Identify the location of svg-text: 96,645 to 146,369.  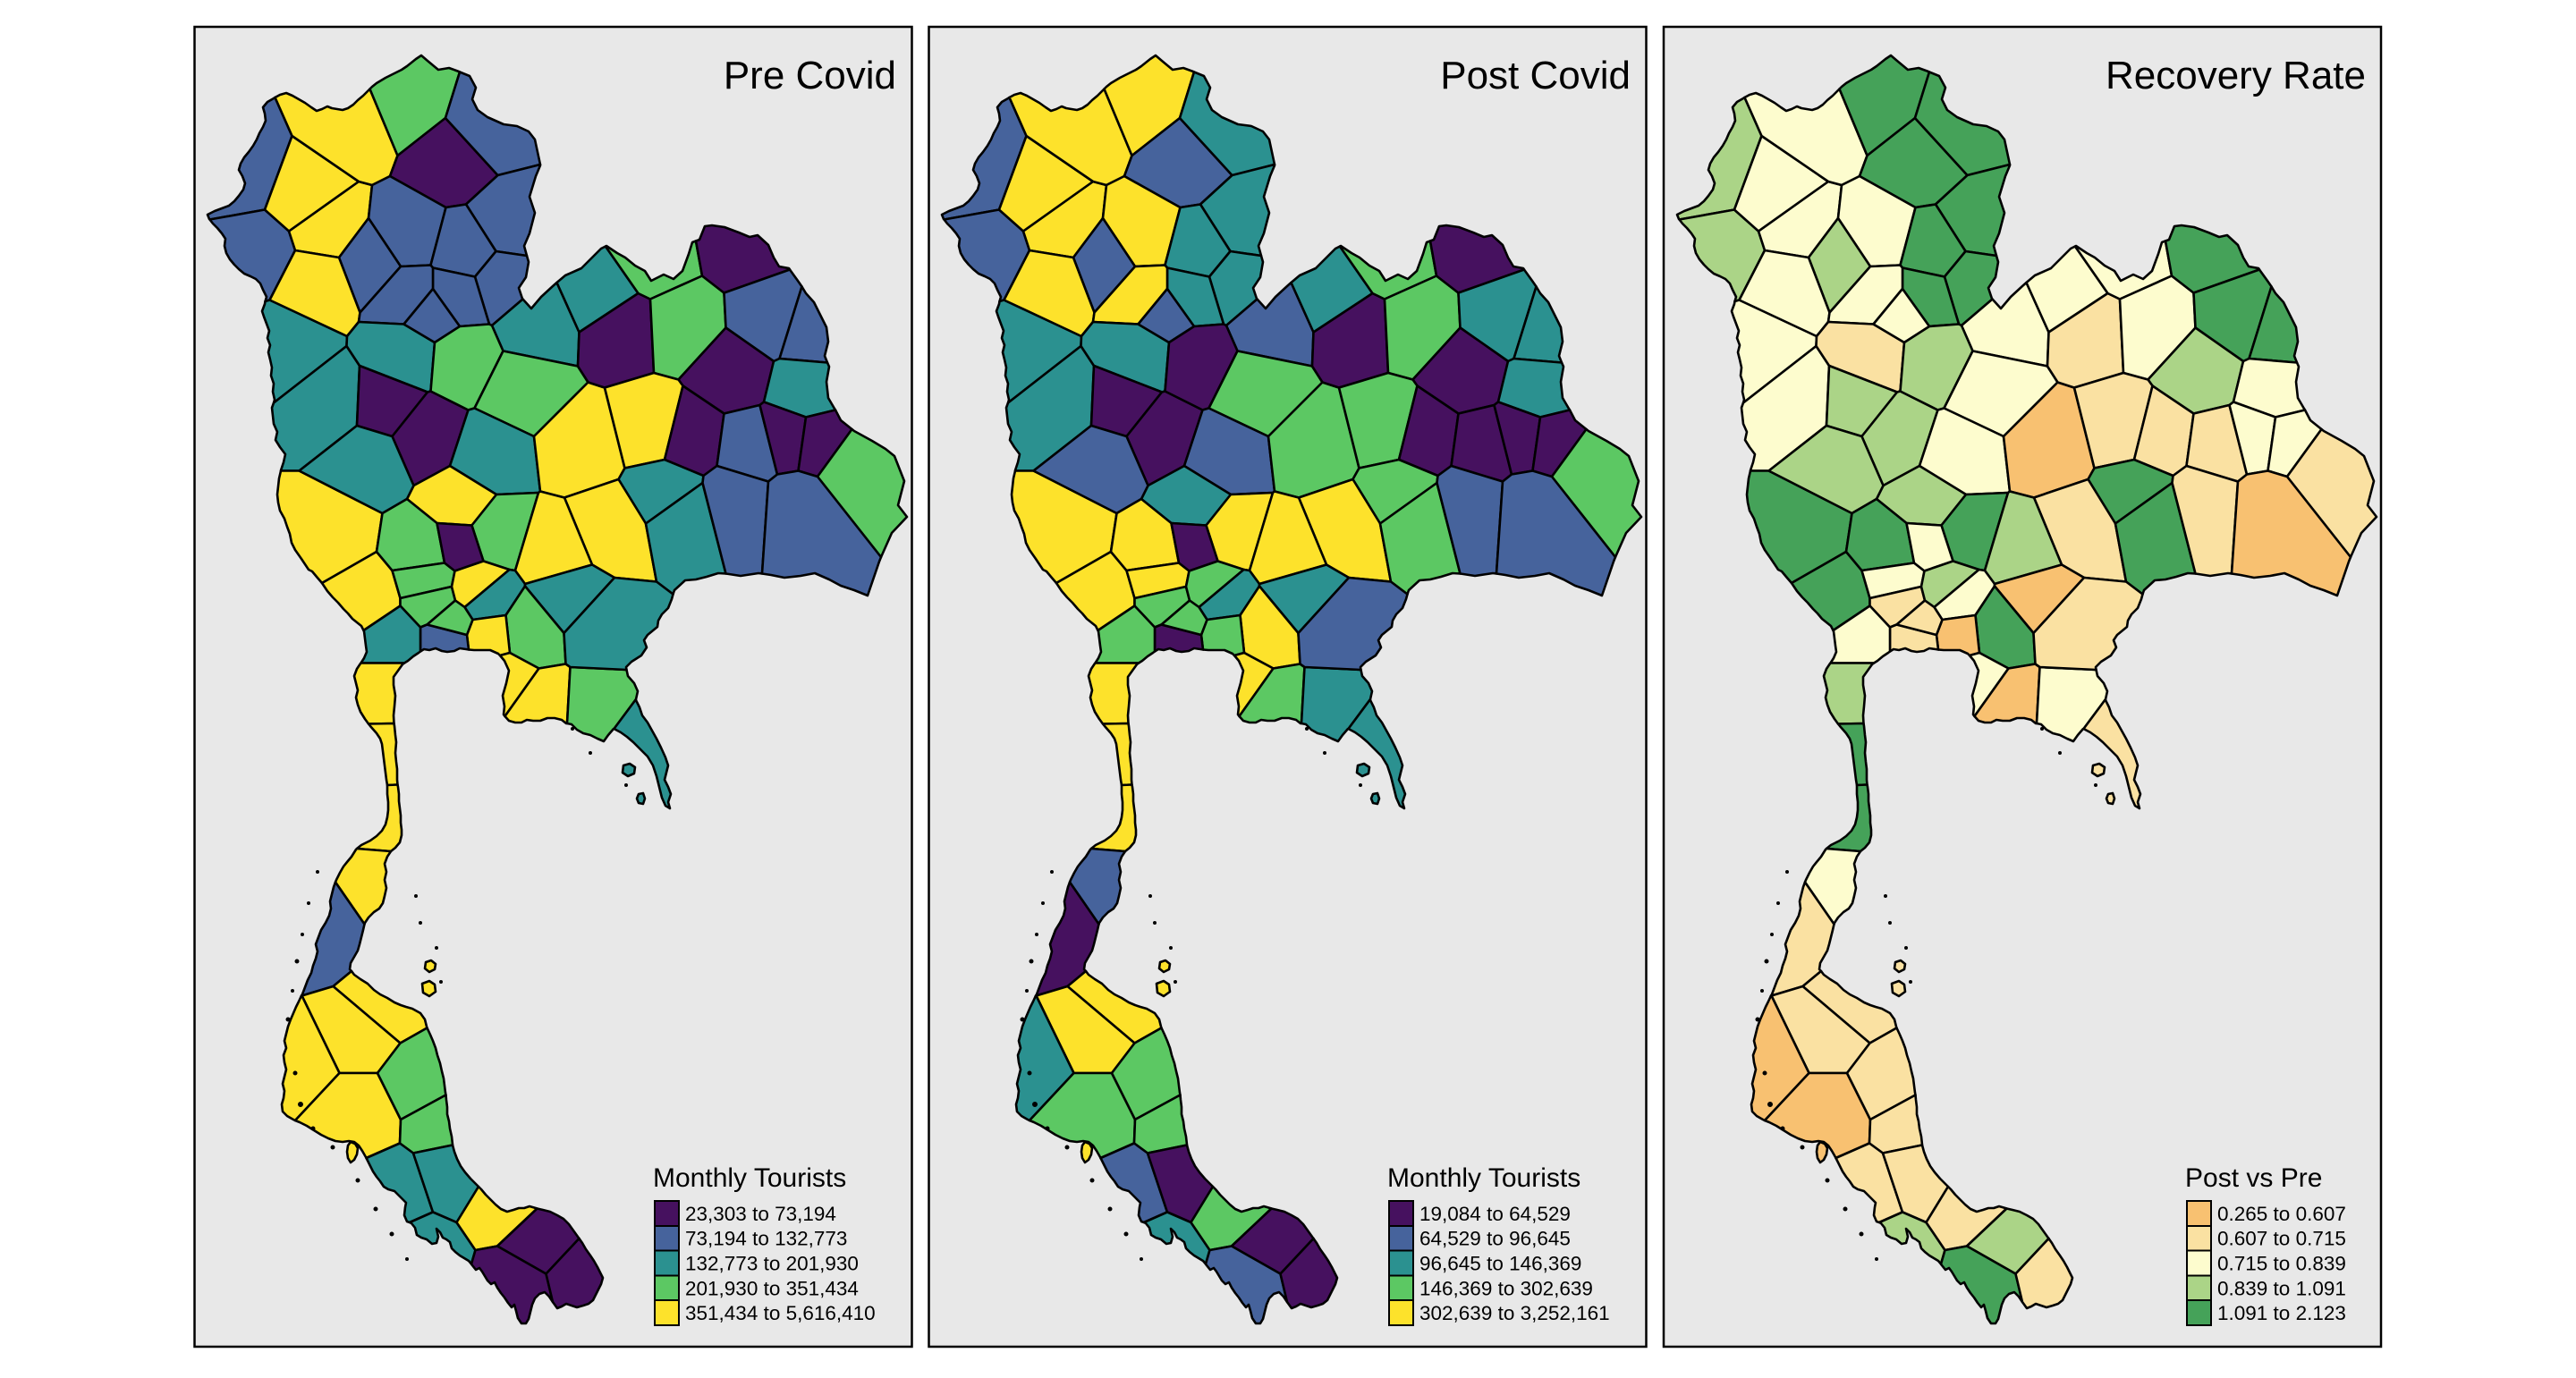
(1500, 1264).